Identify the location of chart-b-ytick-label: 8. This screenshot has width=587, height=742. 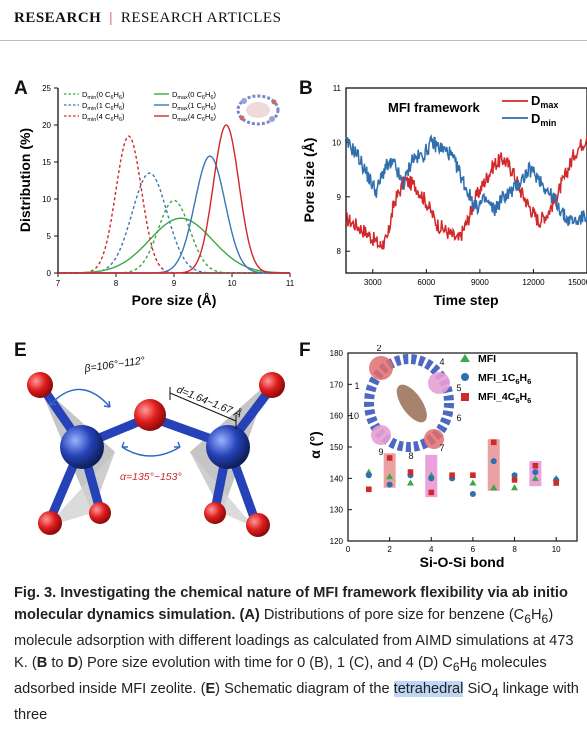
(339, 251).